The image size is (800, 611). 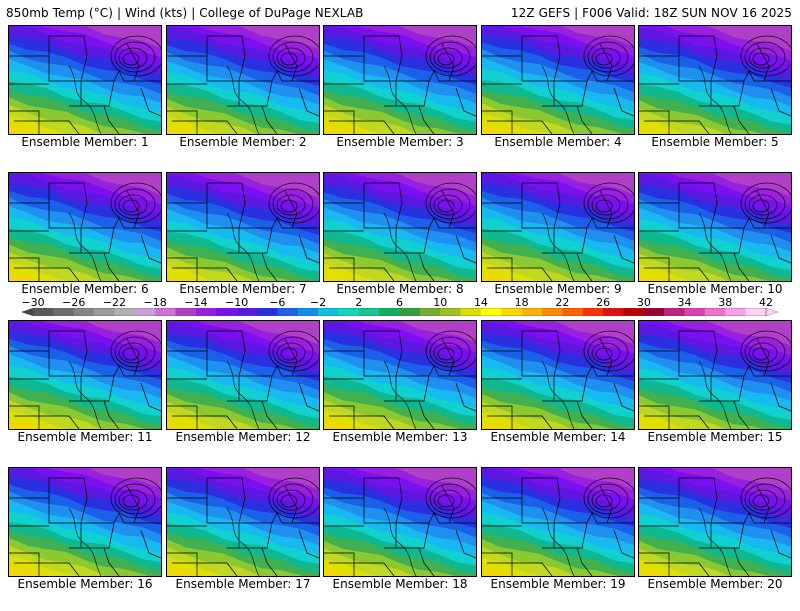 I want to click on colorbar-strip, so click(x=400, y=312).